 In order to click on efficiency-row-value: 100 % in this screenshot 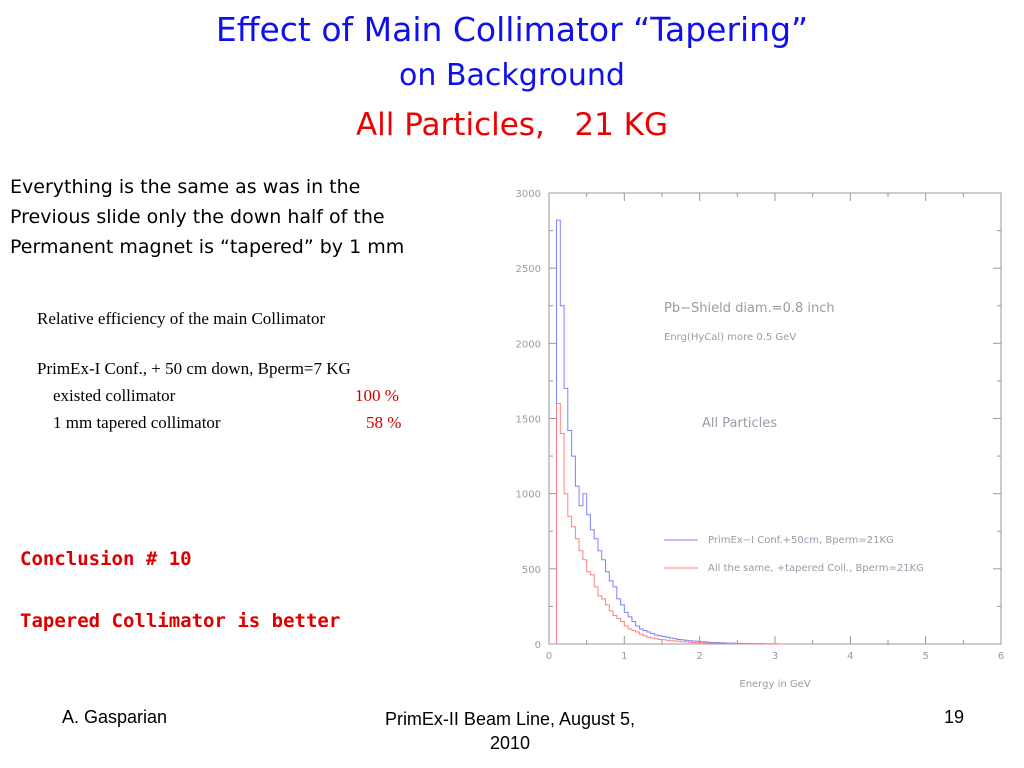, I will do `click(377, 395)`.